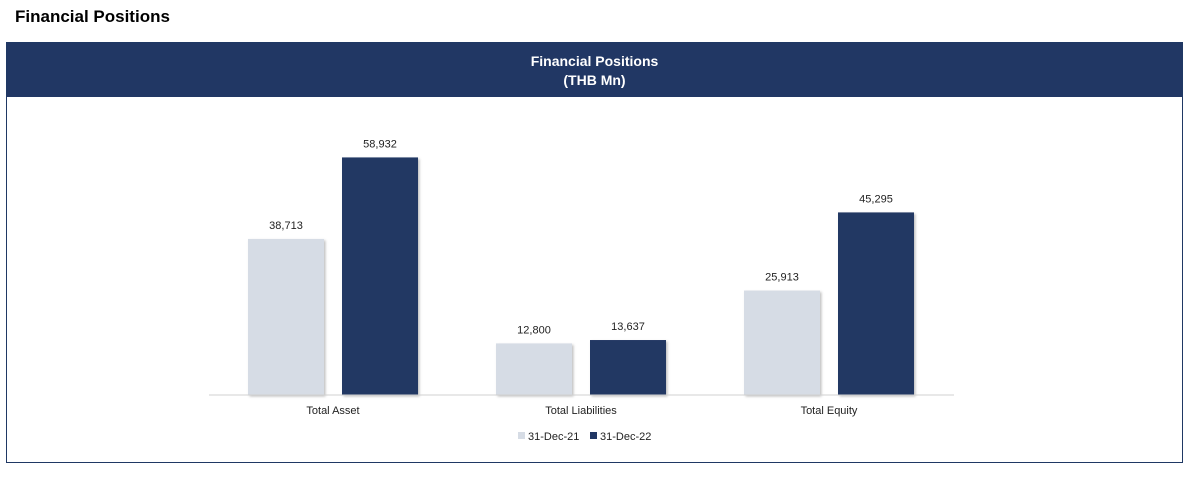 The width and height of the screenshot is (1189, 481). What do you see at coordinates (594, 80) in the screenshot?
I see `chart-subtitle: (THB Mn)` at bounding box center [594, 80].